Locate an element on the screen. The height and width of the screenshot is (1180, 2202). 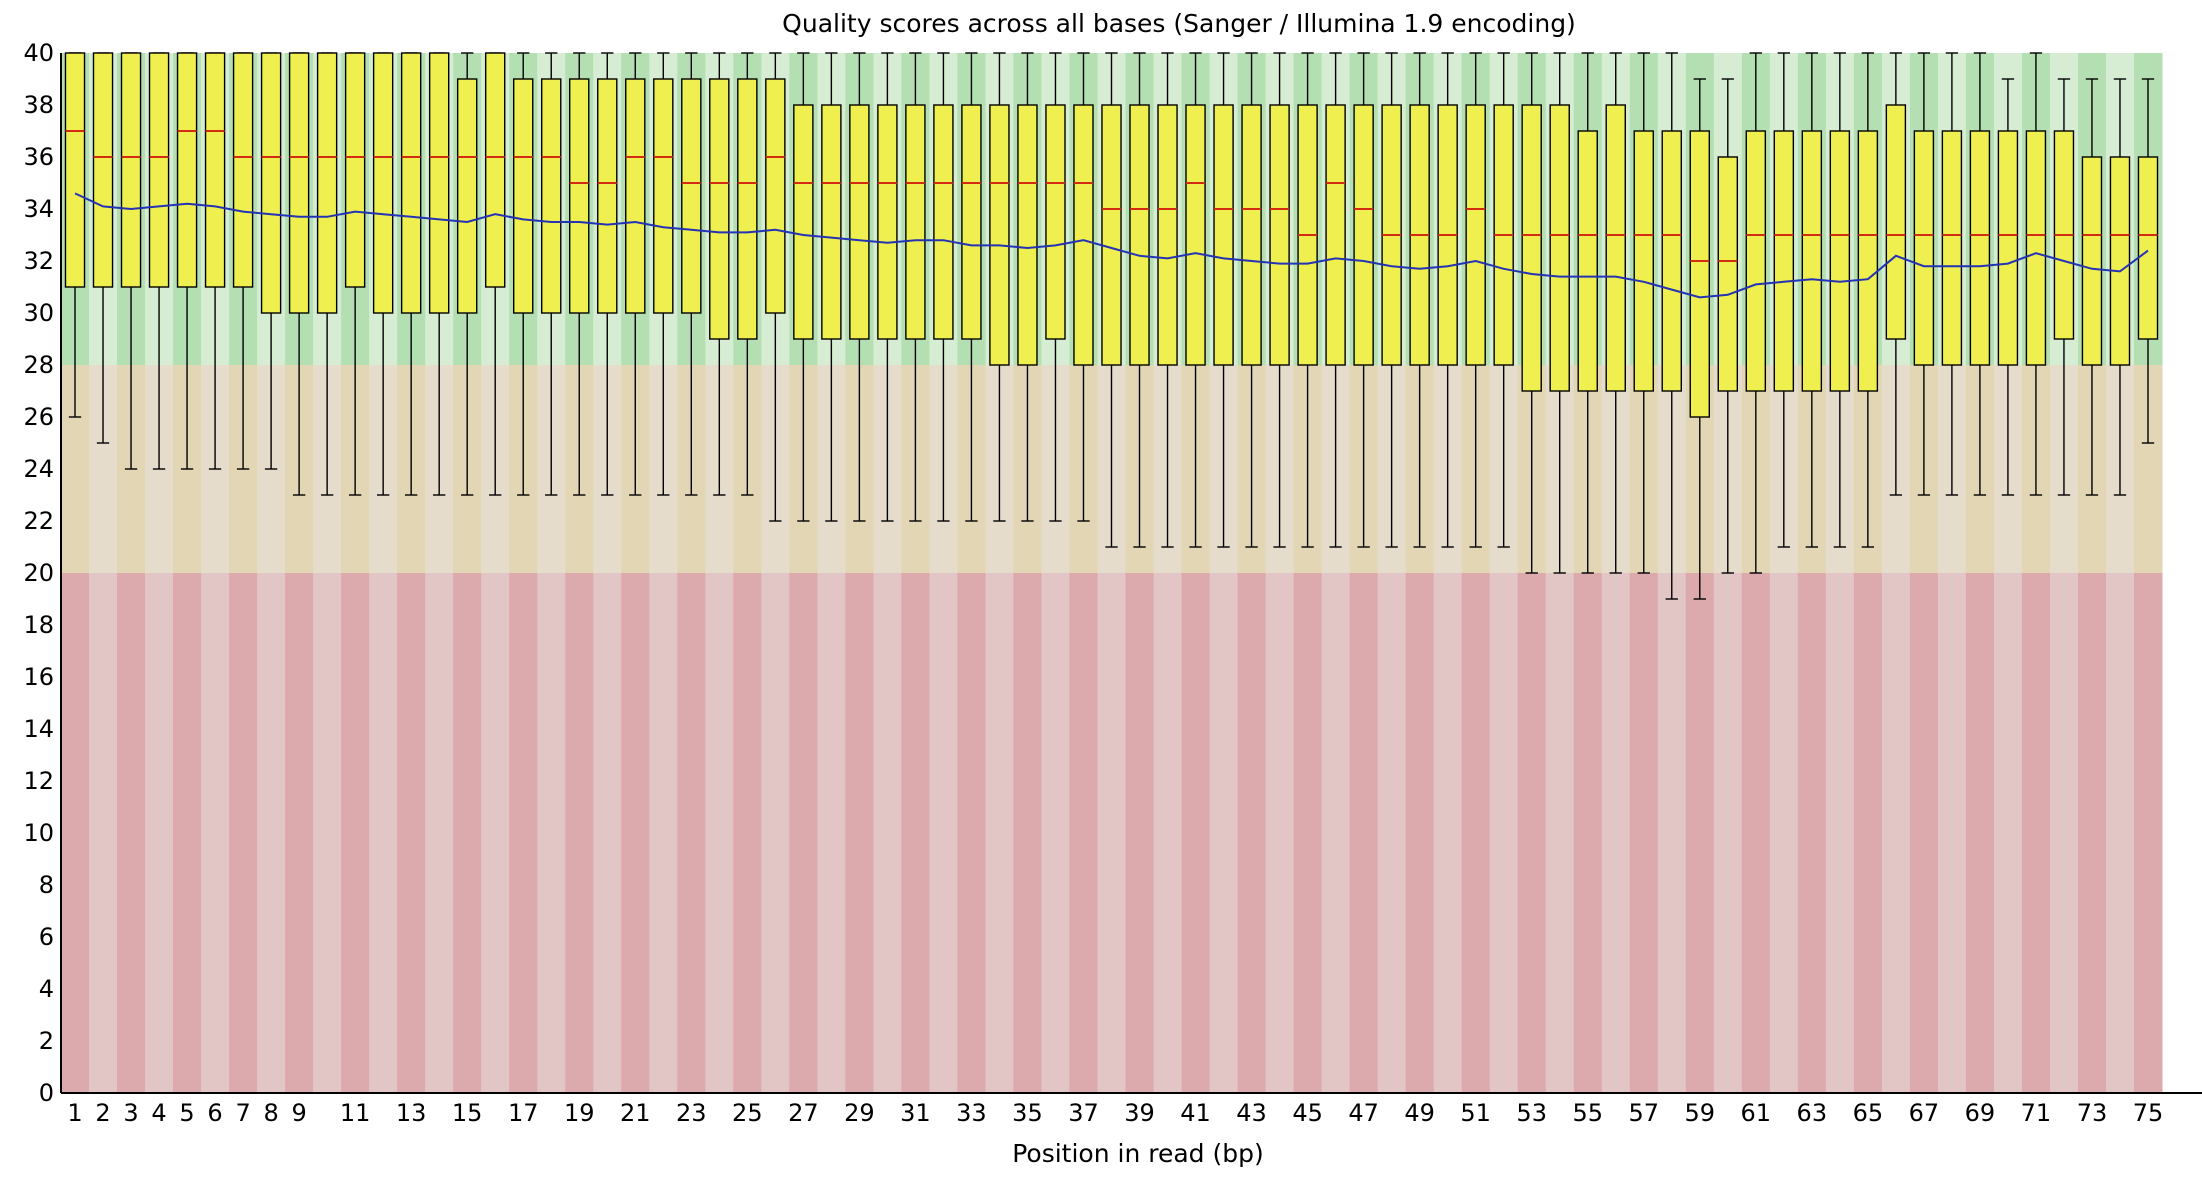
x-tick-label: 35 is located at coordinates (1027, 1113).